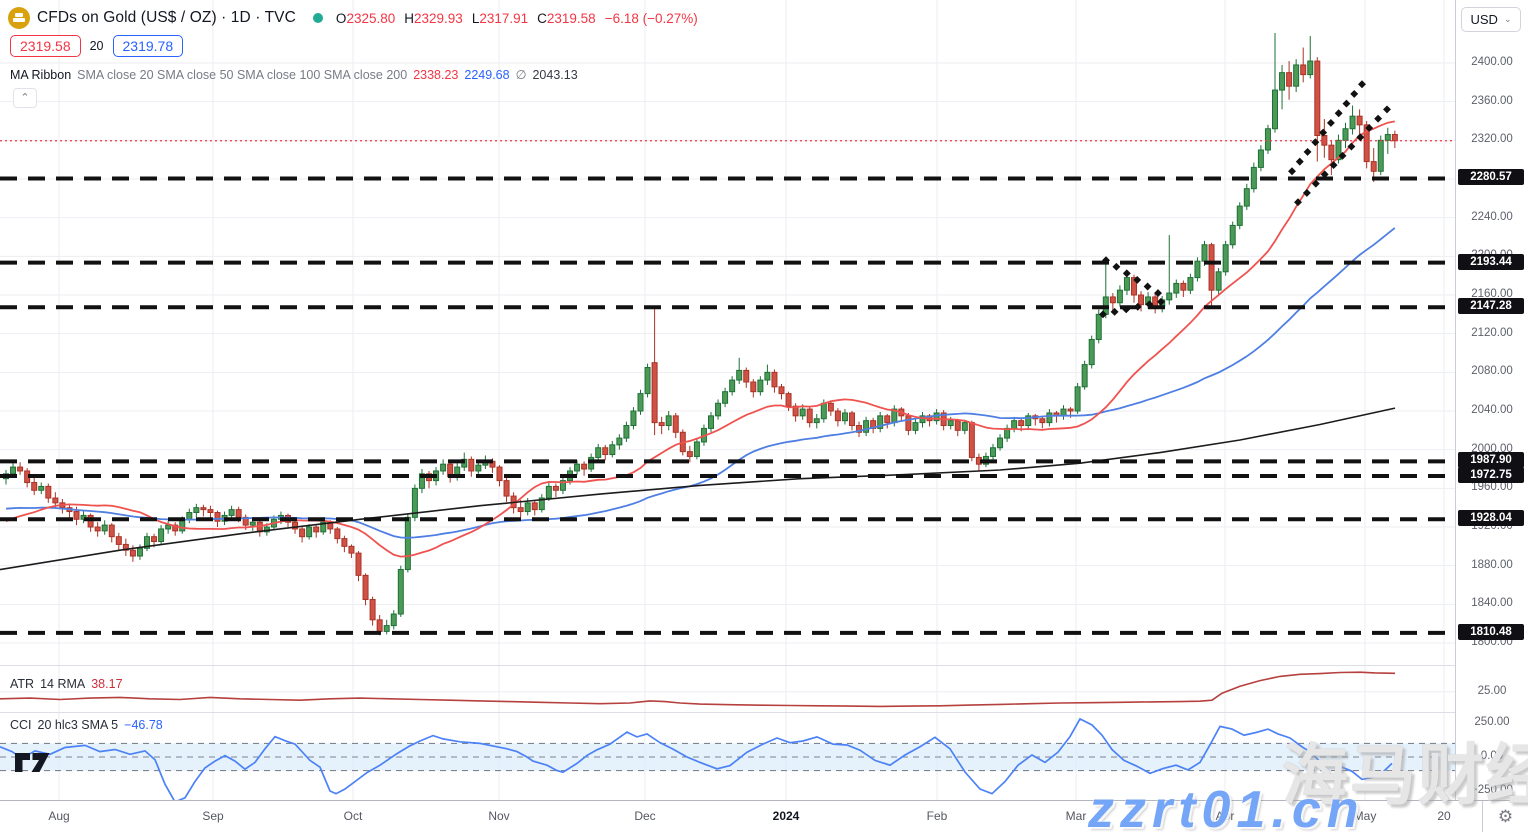 Image resolution: width=1528 pixels, height=832 pixels. What do you see at coordinates (22, 684) in the screenshot?
I see `atr-title: ATR` at bounding box center [22, 684].